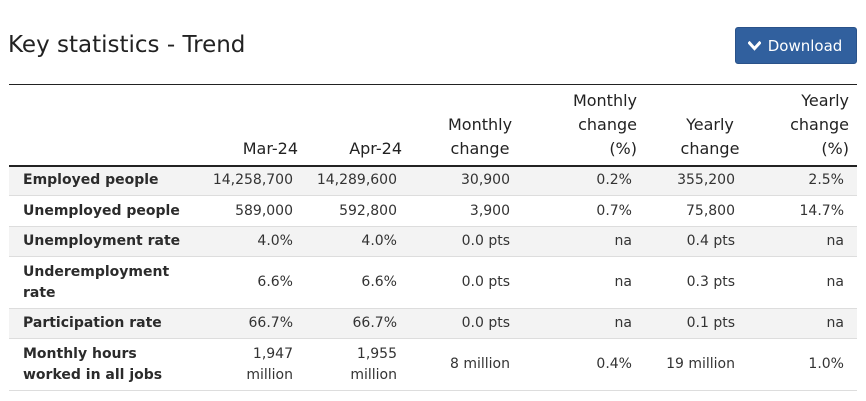 This screenshot has width=866, height=401. I want to click on table-cell: 0.3 pts, so click(710, 282).